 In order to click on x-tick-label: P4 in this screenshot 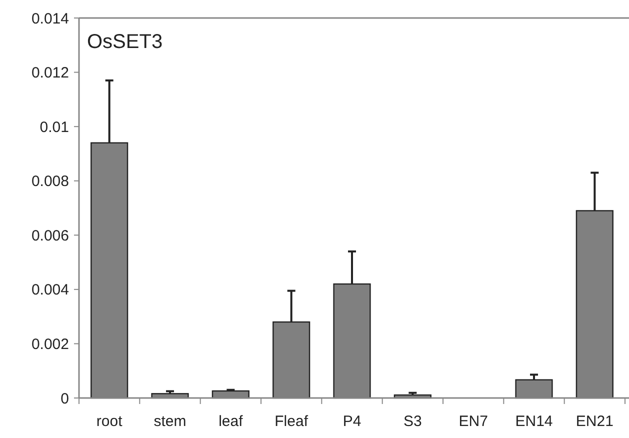, I will do `click(352, 421)`.